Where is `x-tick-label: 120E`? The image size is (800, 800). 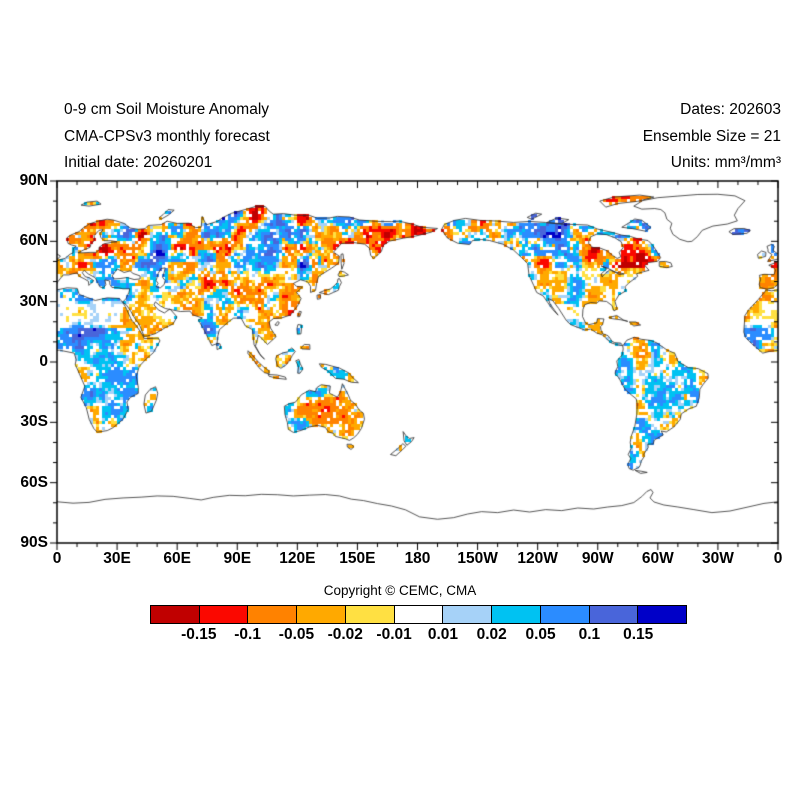
x-tick-label: 120E is located at coordinates (297, 558).